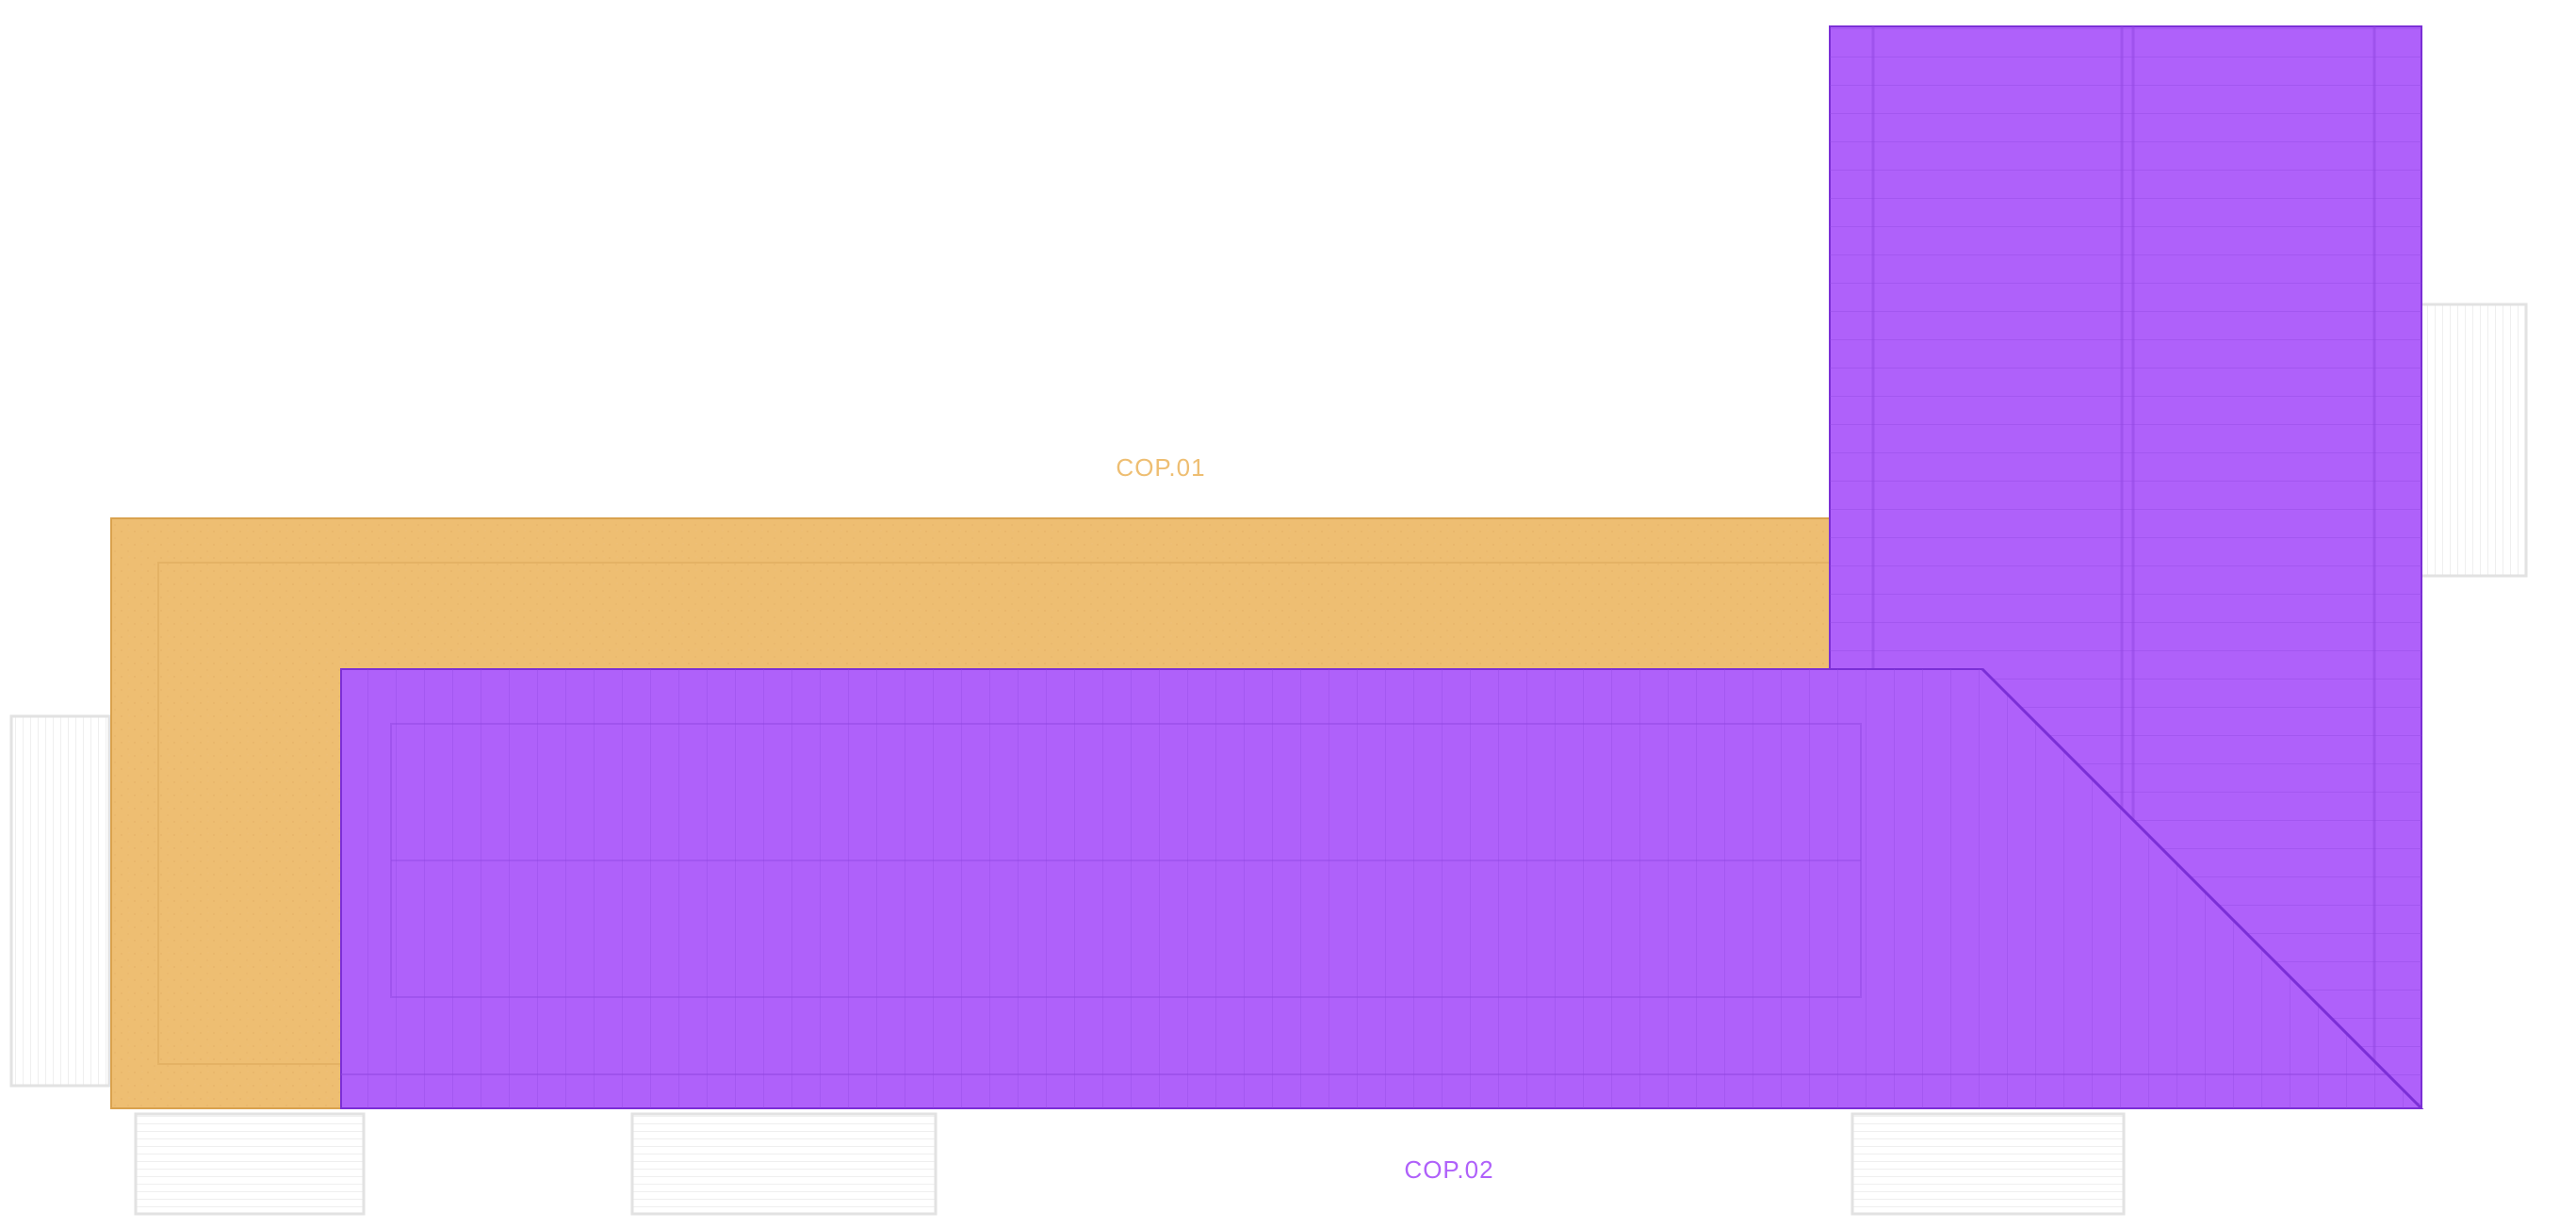 The width and height of the screenshot is (2576, 1228). I want to click on stair-right, so click(2473, 440).